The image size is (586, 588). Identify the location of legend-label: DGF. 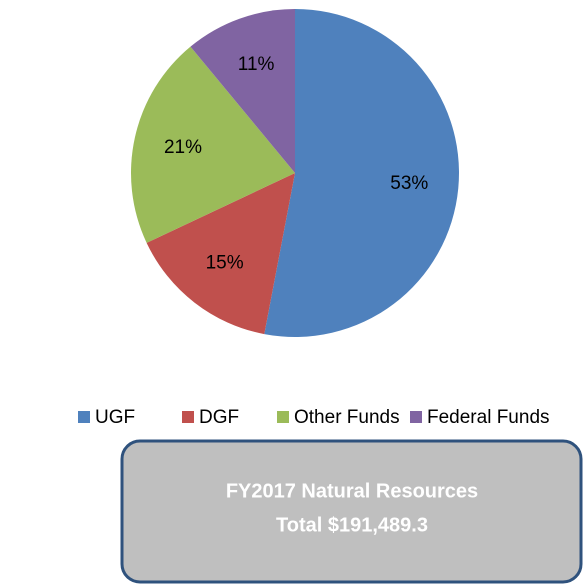
(219, 417).